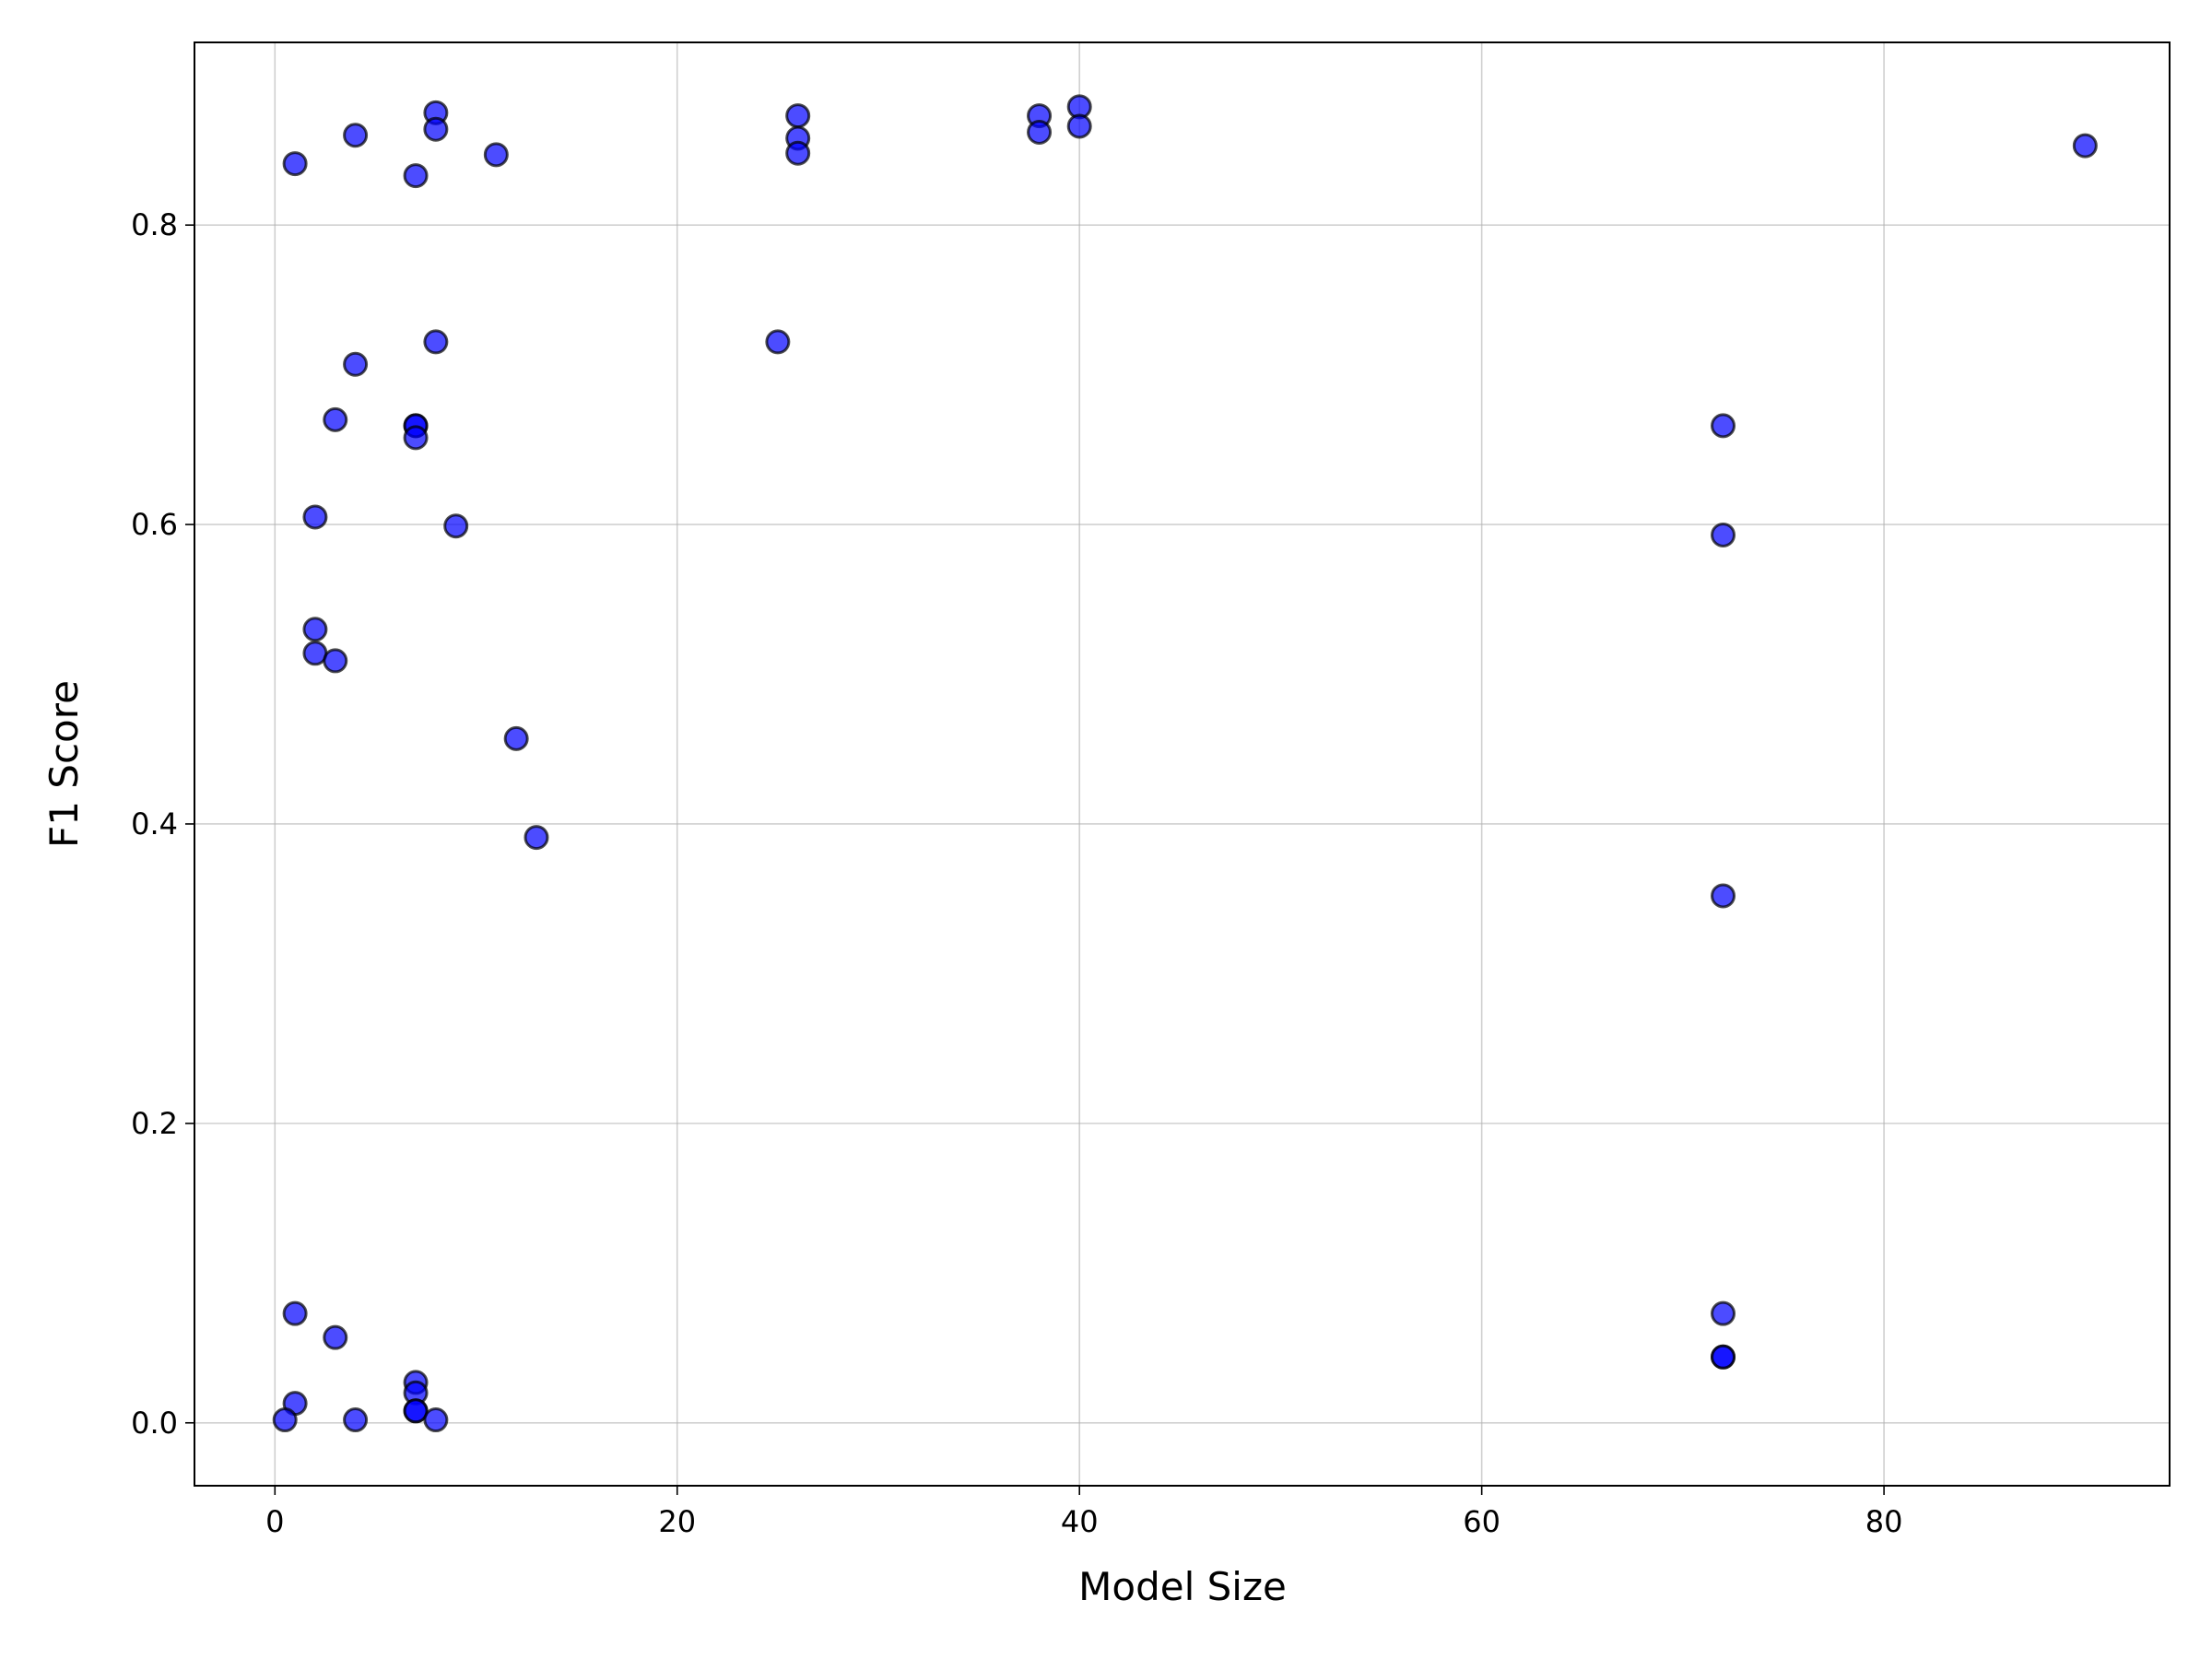  Describe the element at coordinates (1481, 1521) in the screenshot. I see `x-tick-label: 60` at that location.